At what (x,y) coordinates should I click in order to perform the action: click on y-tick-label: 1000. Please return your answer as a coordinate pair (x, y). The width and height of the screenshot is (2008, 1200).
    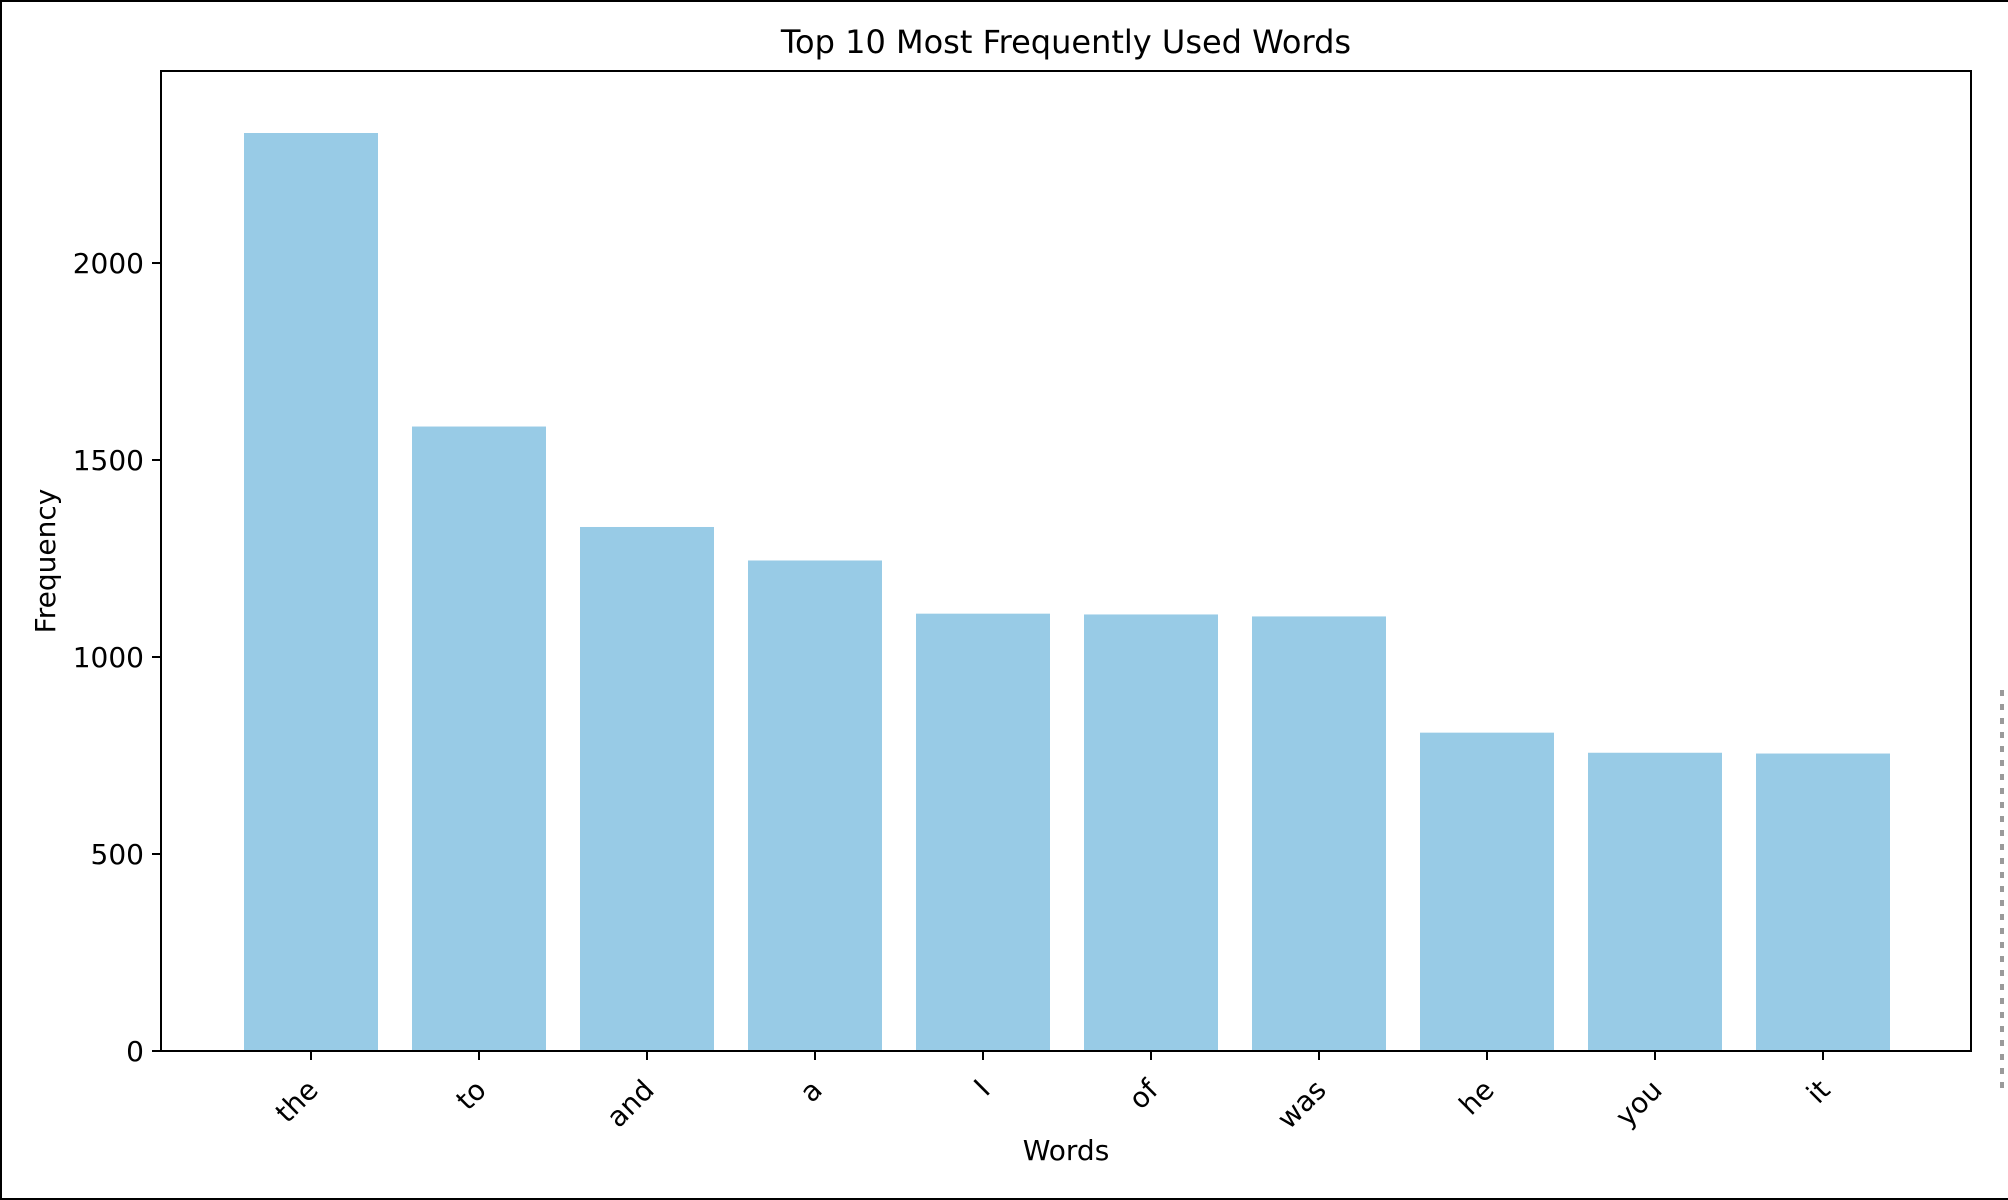
    Looking at the image, I should click on (108, 657).